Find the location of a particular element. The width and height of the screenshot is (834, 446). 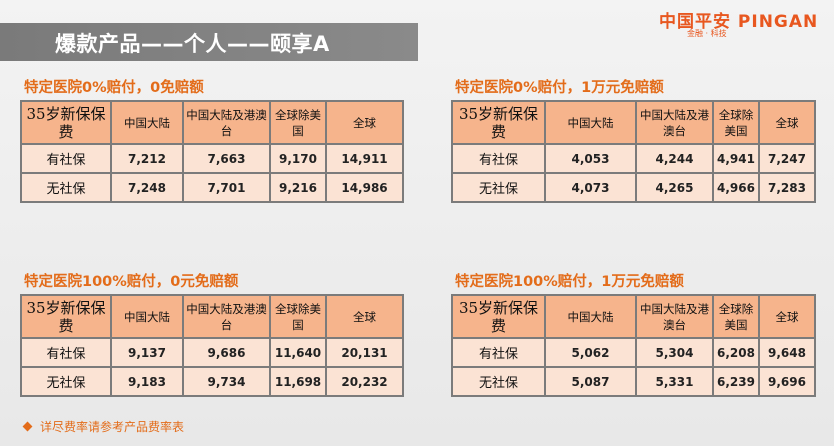

section-title-2: 特定医院0%赔付，1万元免赔额 is located at coordinates (559, 88).